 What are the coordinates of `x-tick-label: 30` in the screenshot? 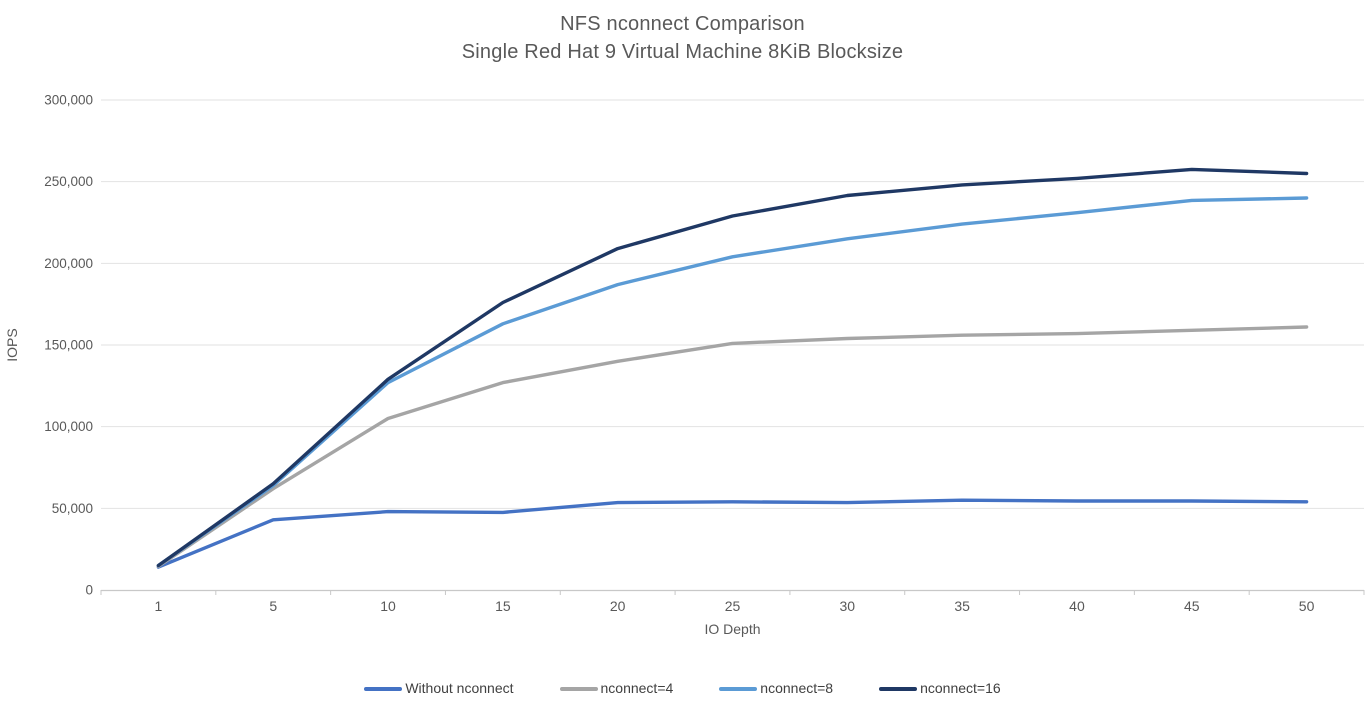 It's located at (848, 606).